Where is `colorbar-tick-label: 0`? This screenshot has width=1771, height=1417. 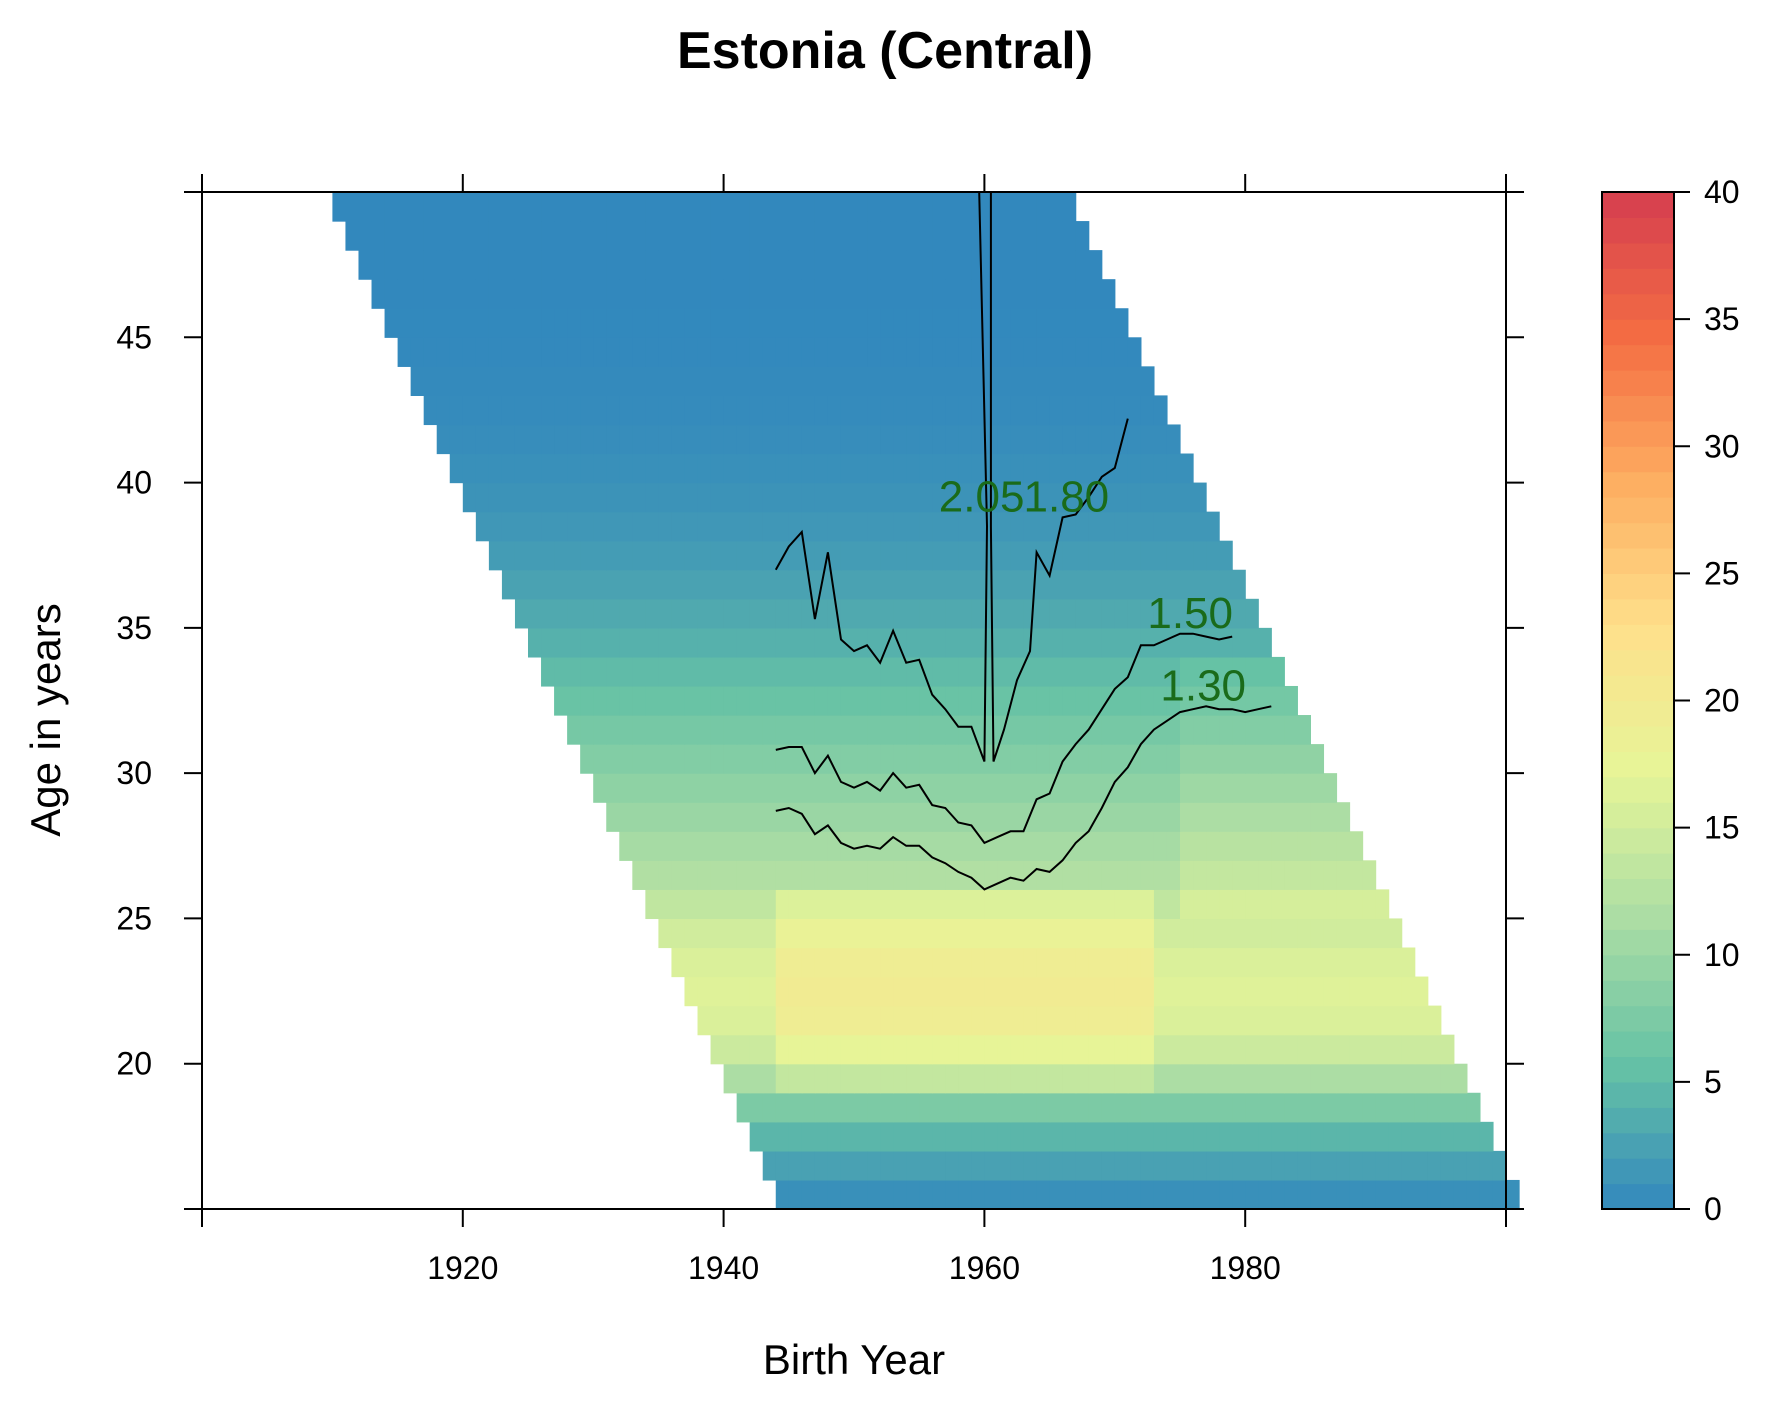
colorbar-tick-label: 0 is located at coordinates (1713, 1209).